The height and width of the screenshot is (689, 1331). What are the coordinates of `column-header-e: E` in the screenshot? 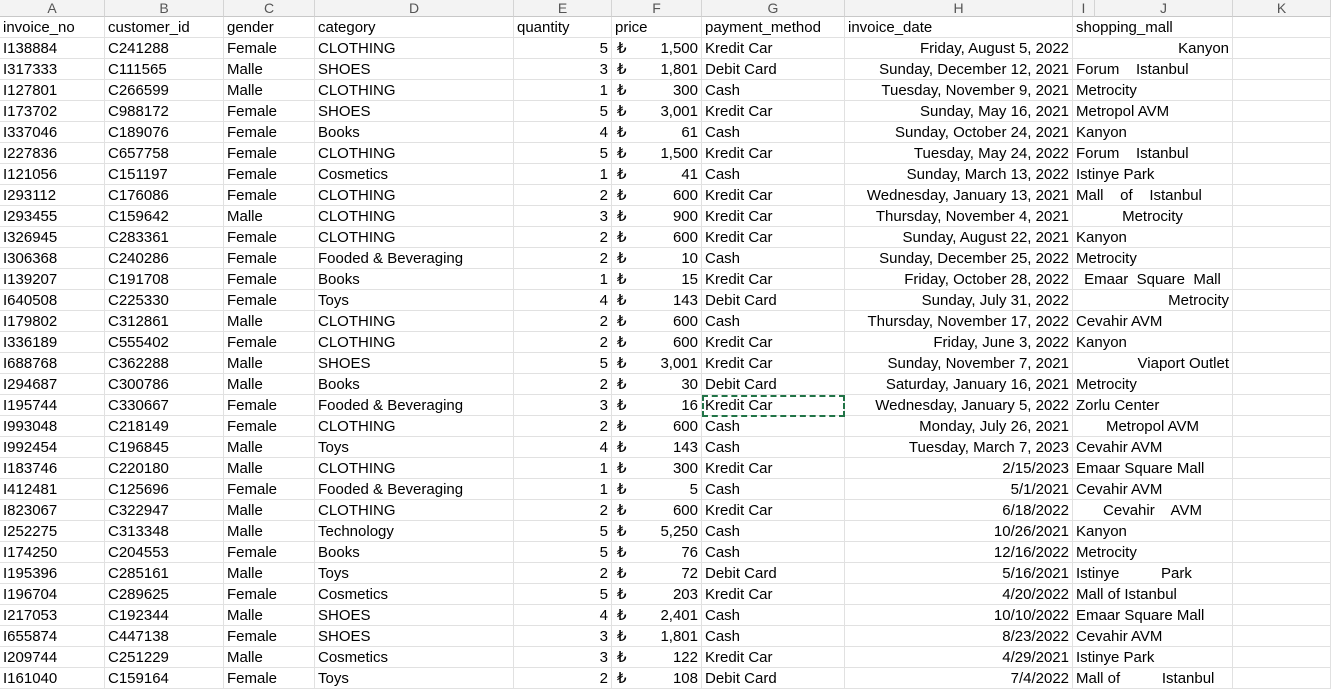 It's located at (563, 8).